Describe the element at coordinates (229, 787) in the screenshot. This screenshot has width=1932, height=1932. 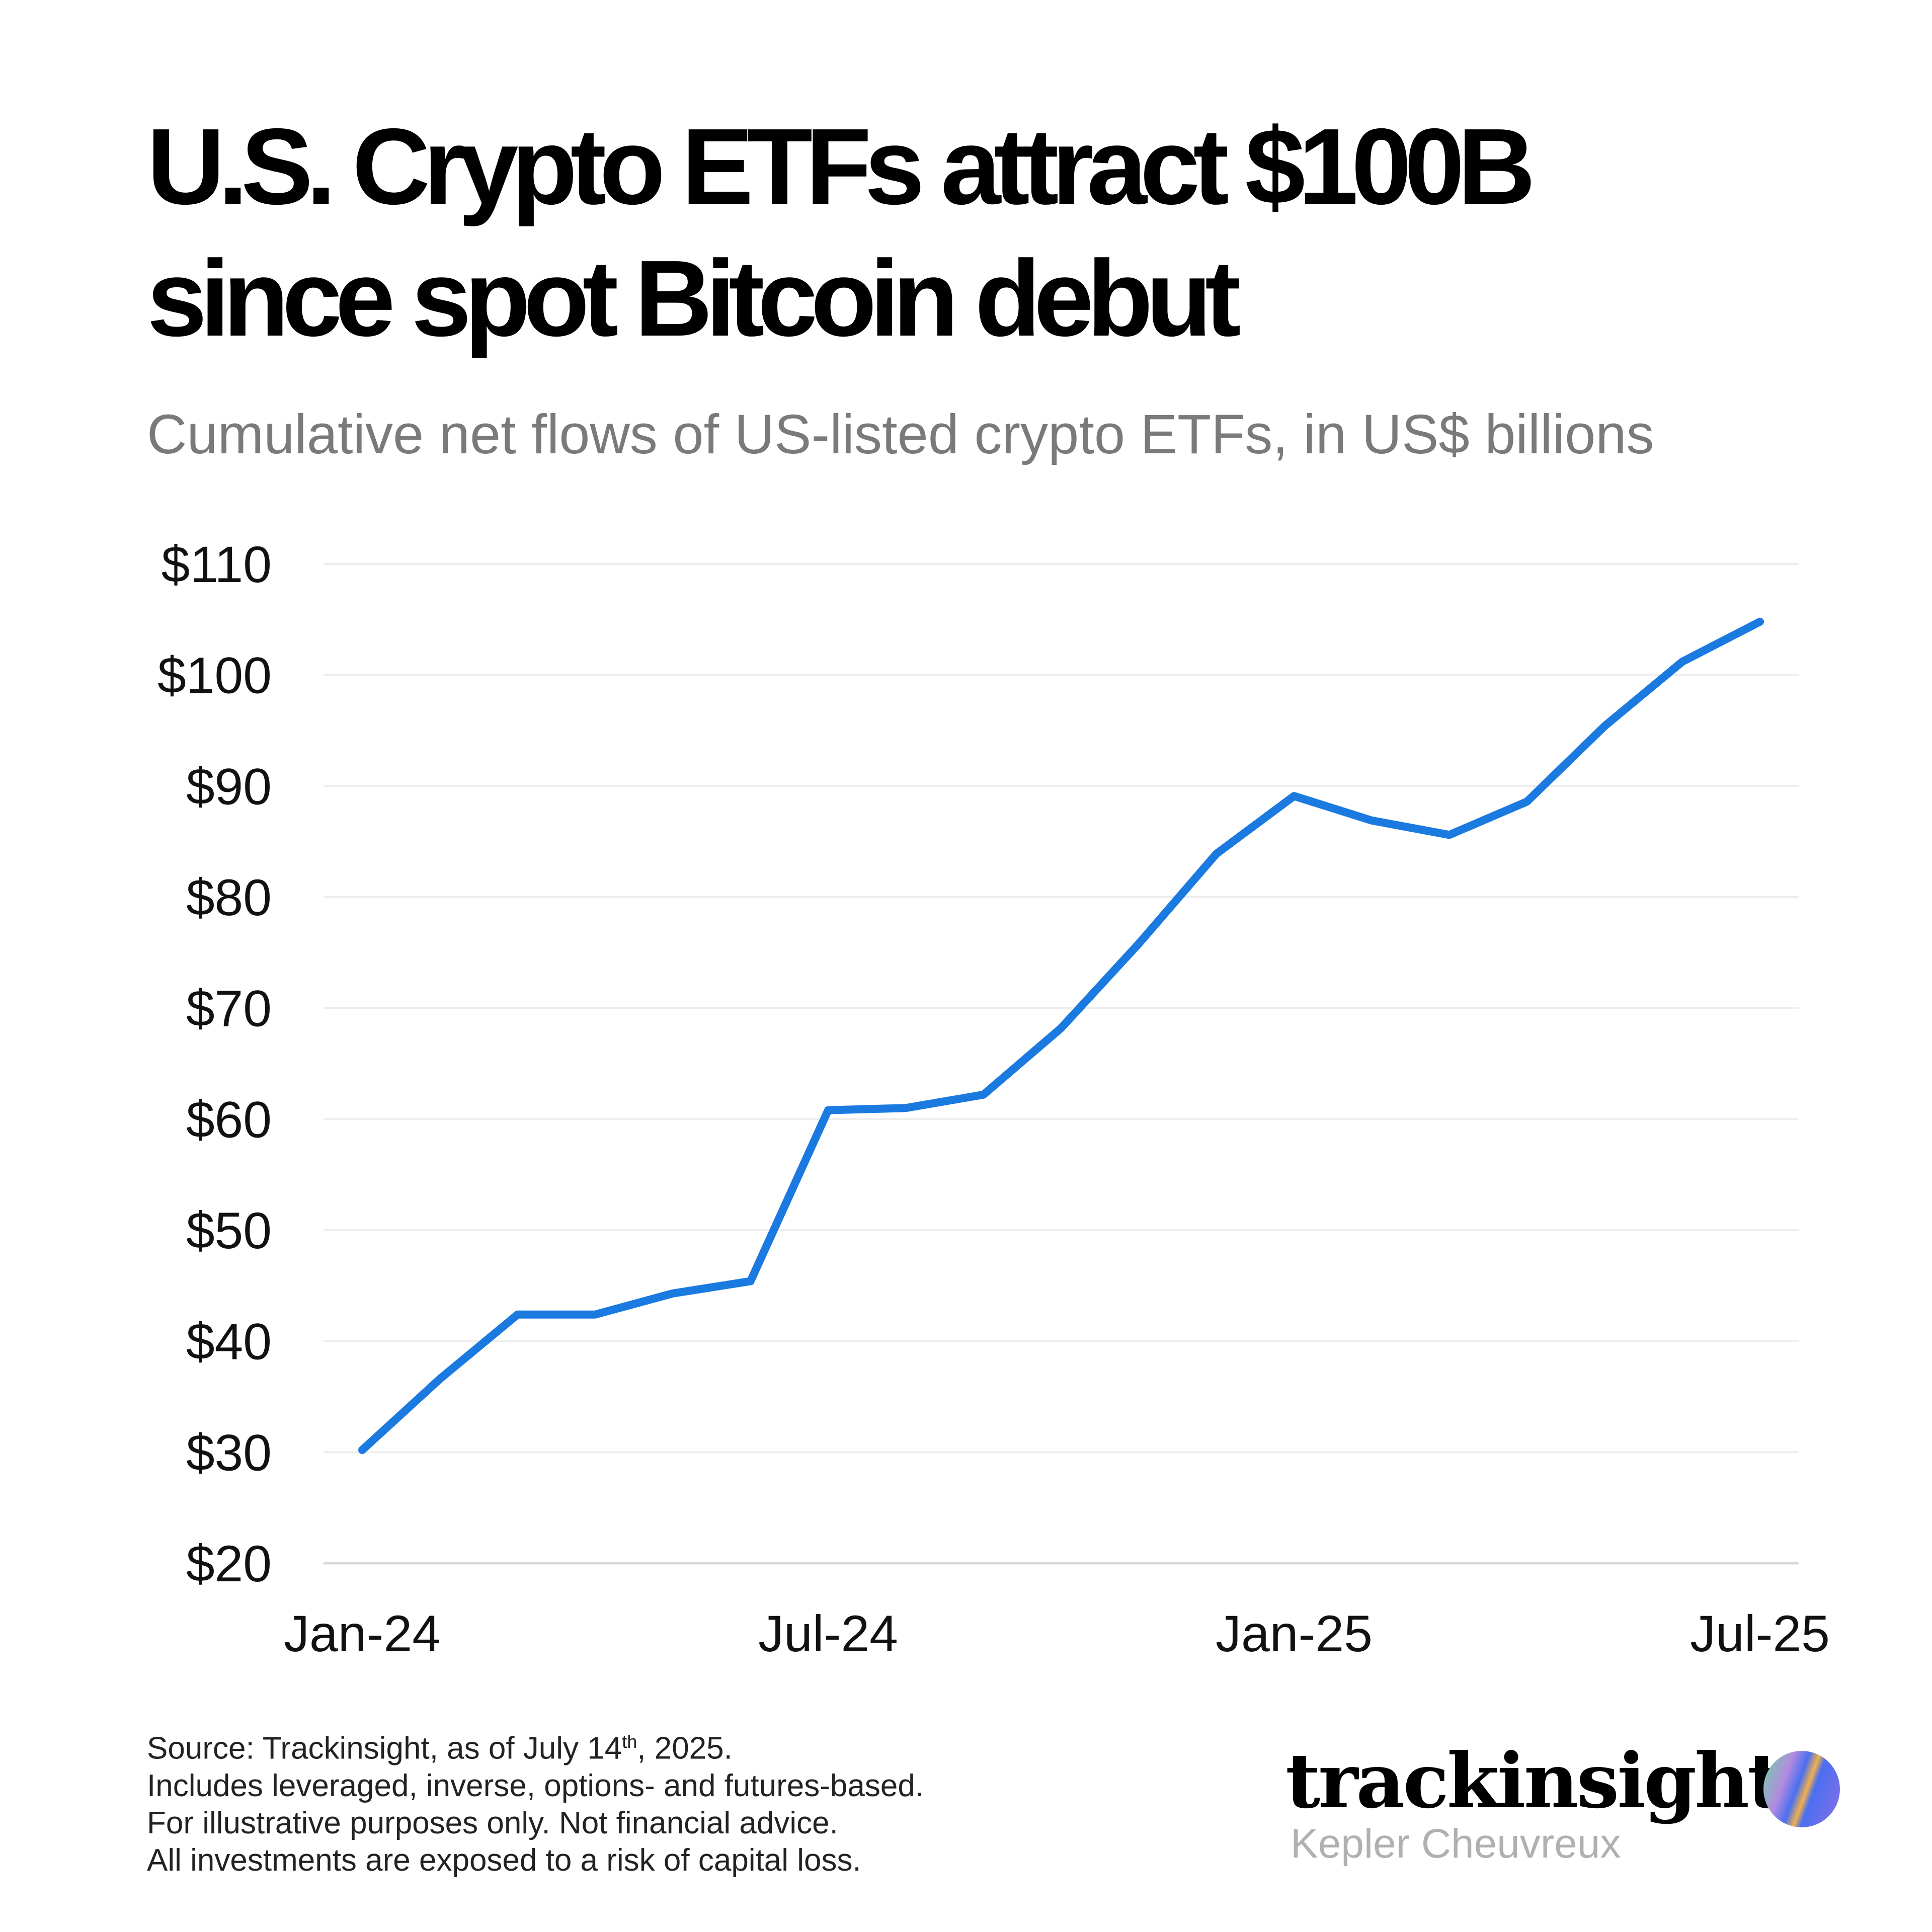
I see `y-tick-label: $90` at that location.